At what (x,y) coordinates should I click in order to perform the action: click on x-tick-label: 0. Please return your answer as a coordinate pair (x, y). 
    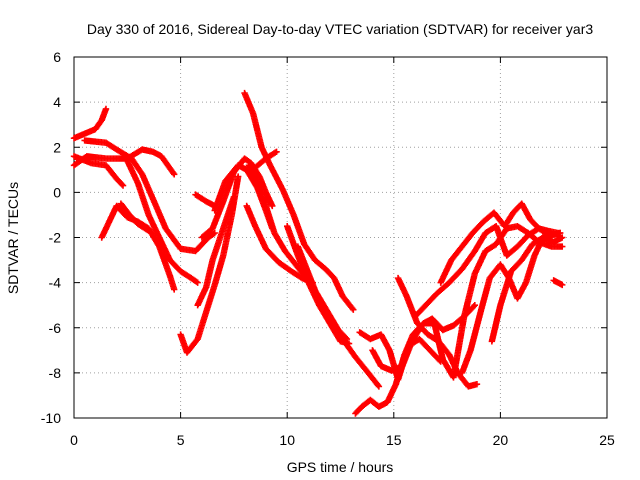
    Looking at the image, I should click on (74, 440).